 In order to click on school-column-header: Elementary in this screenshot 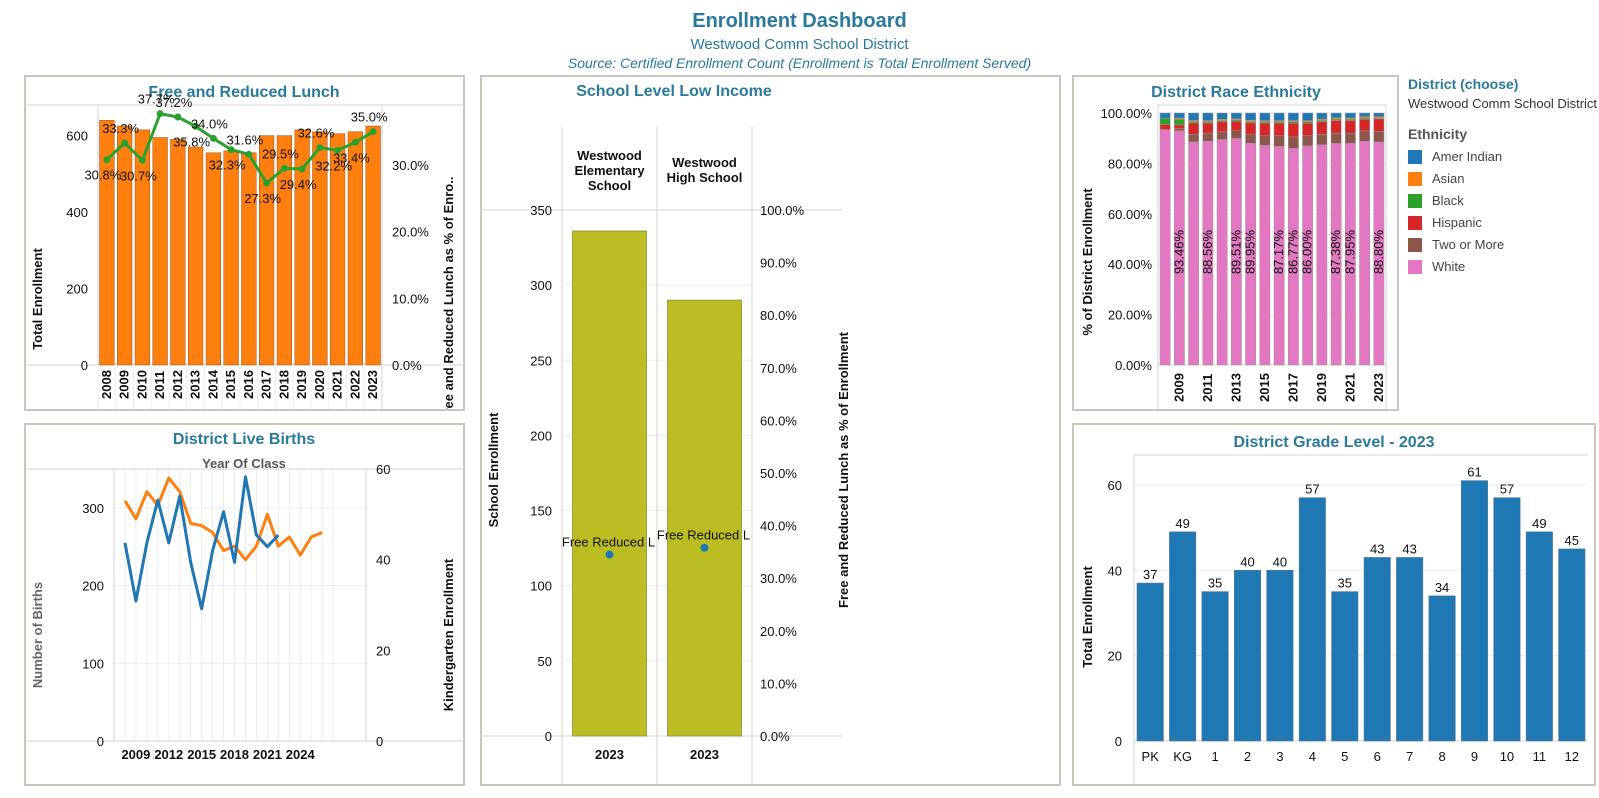, I will do `click(609, 170)`.